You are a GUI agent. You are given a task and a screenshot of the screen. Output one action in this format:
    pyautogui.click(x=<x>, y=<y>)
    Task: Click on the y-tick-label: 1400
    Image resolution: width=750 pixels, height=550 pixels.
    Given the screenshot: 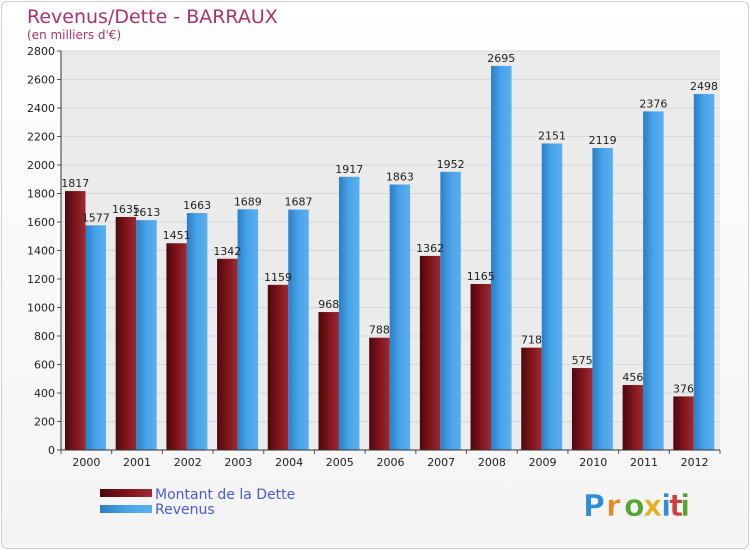 What is the action you would take?
    pyautogui.click(x=41, y=251)
    